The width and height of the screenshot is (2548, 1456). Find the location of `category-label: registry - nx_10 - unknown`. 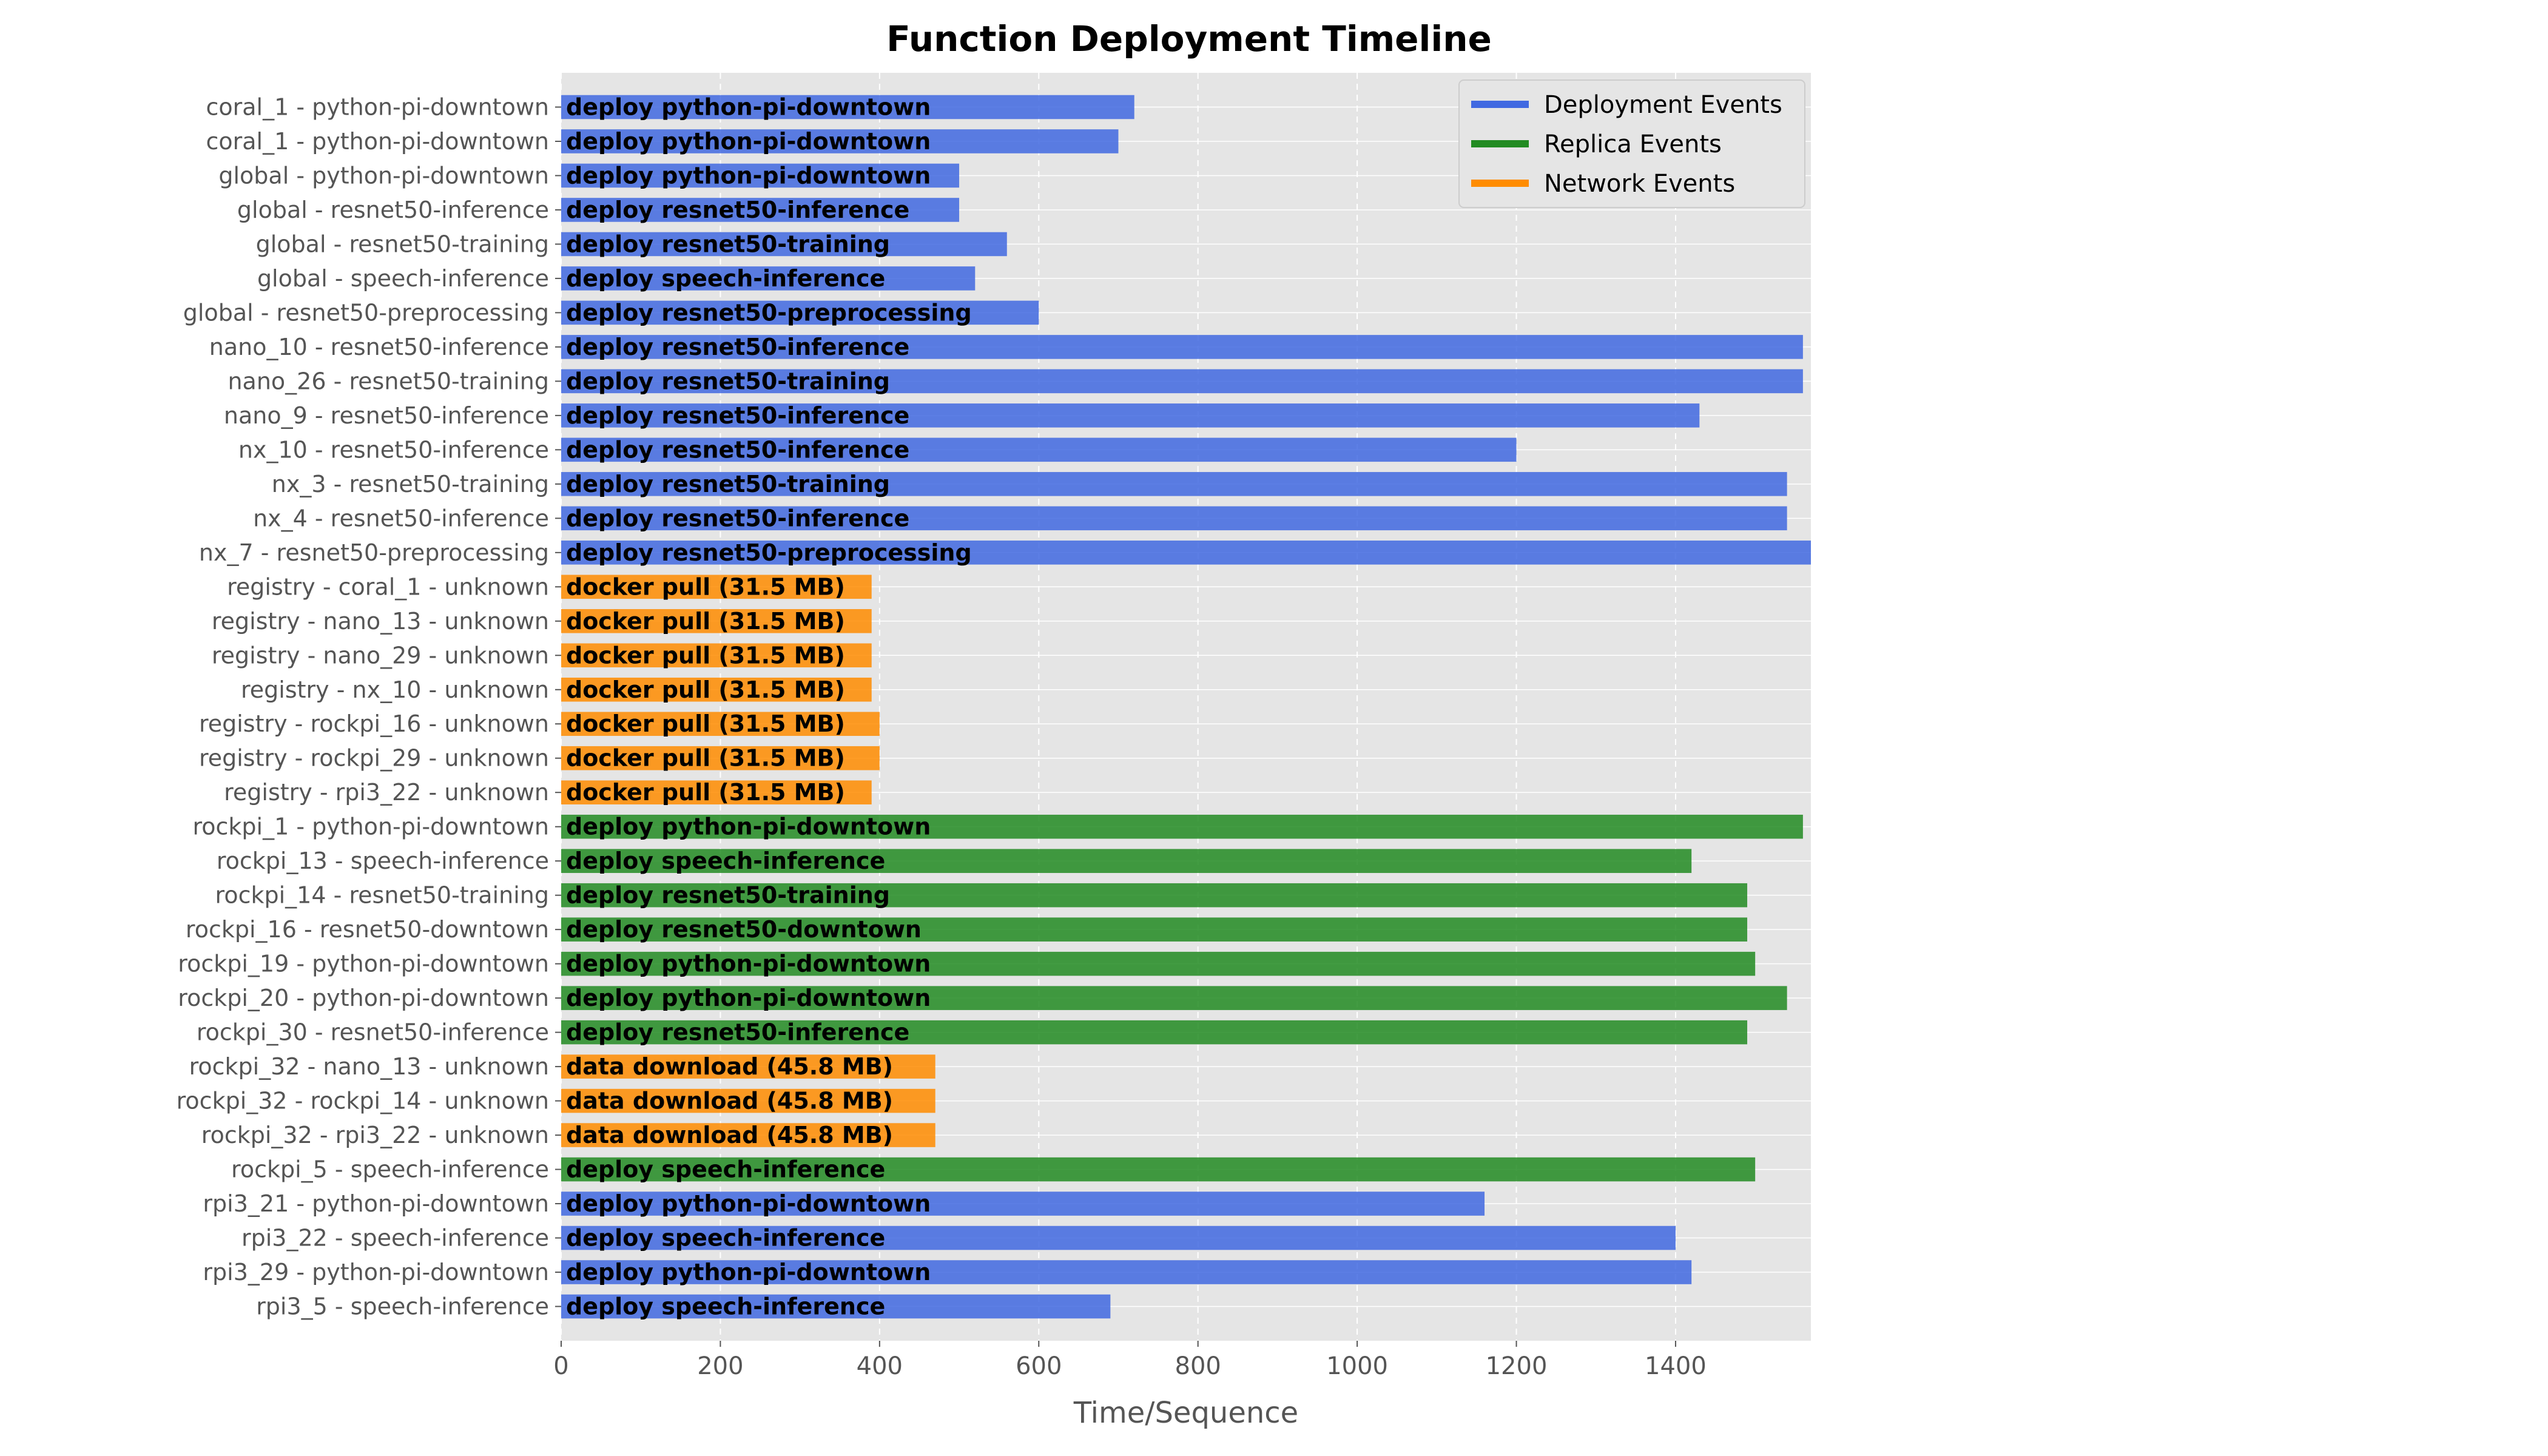

category-label: registry - nx_10 - unknown is located at coordinates (395, 689).